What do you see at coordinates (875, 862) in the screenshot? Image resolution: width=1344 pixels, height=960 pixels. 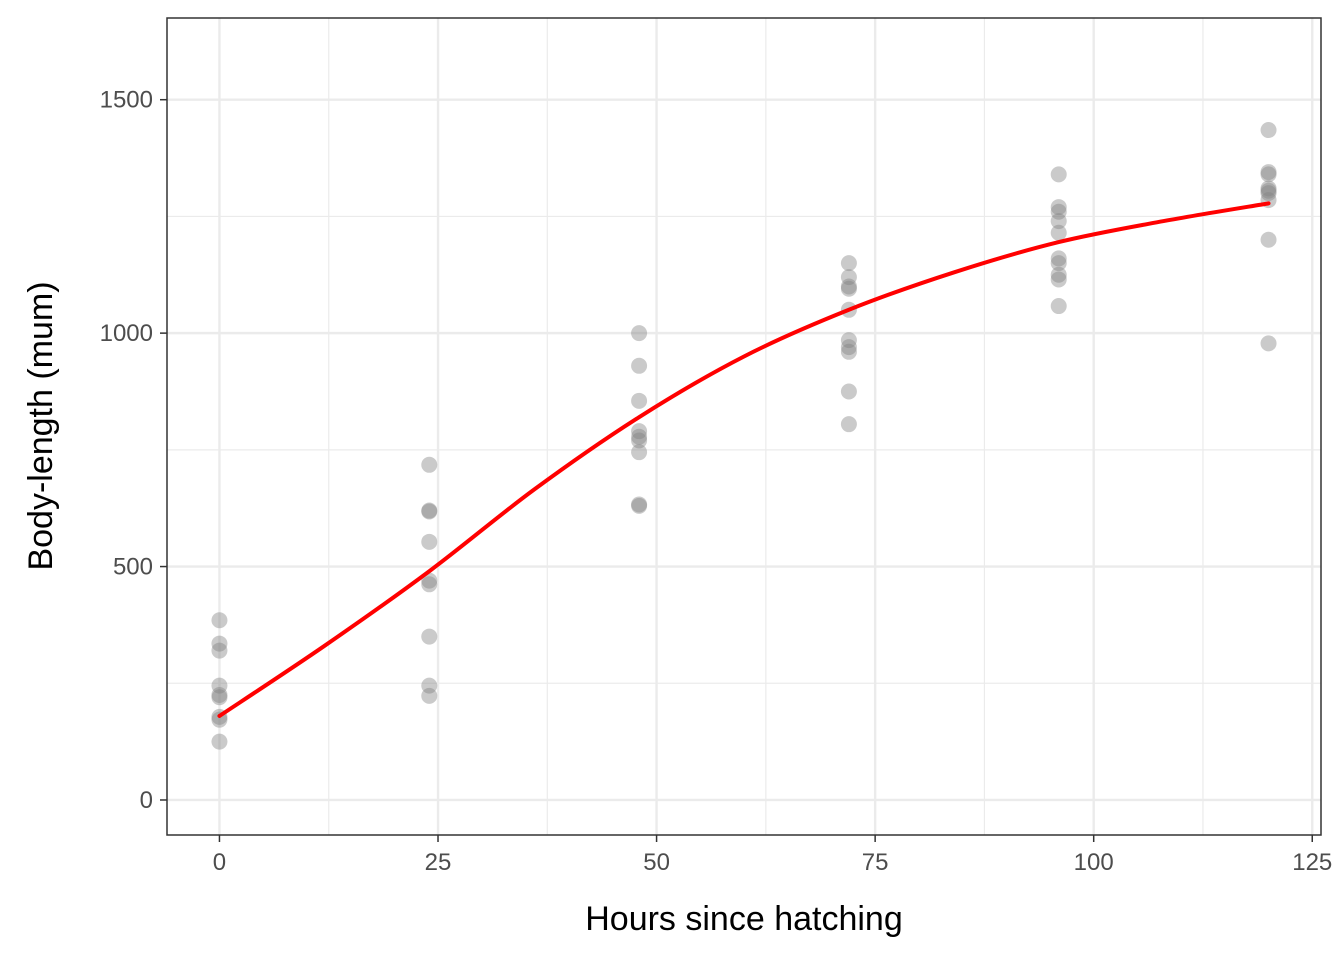 I see `x-tick-label: 75` at bounding box center [875, 862].